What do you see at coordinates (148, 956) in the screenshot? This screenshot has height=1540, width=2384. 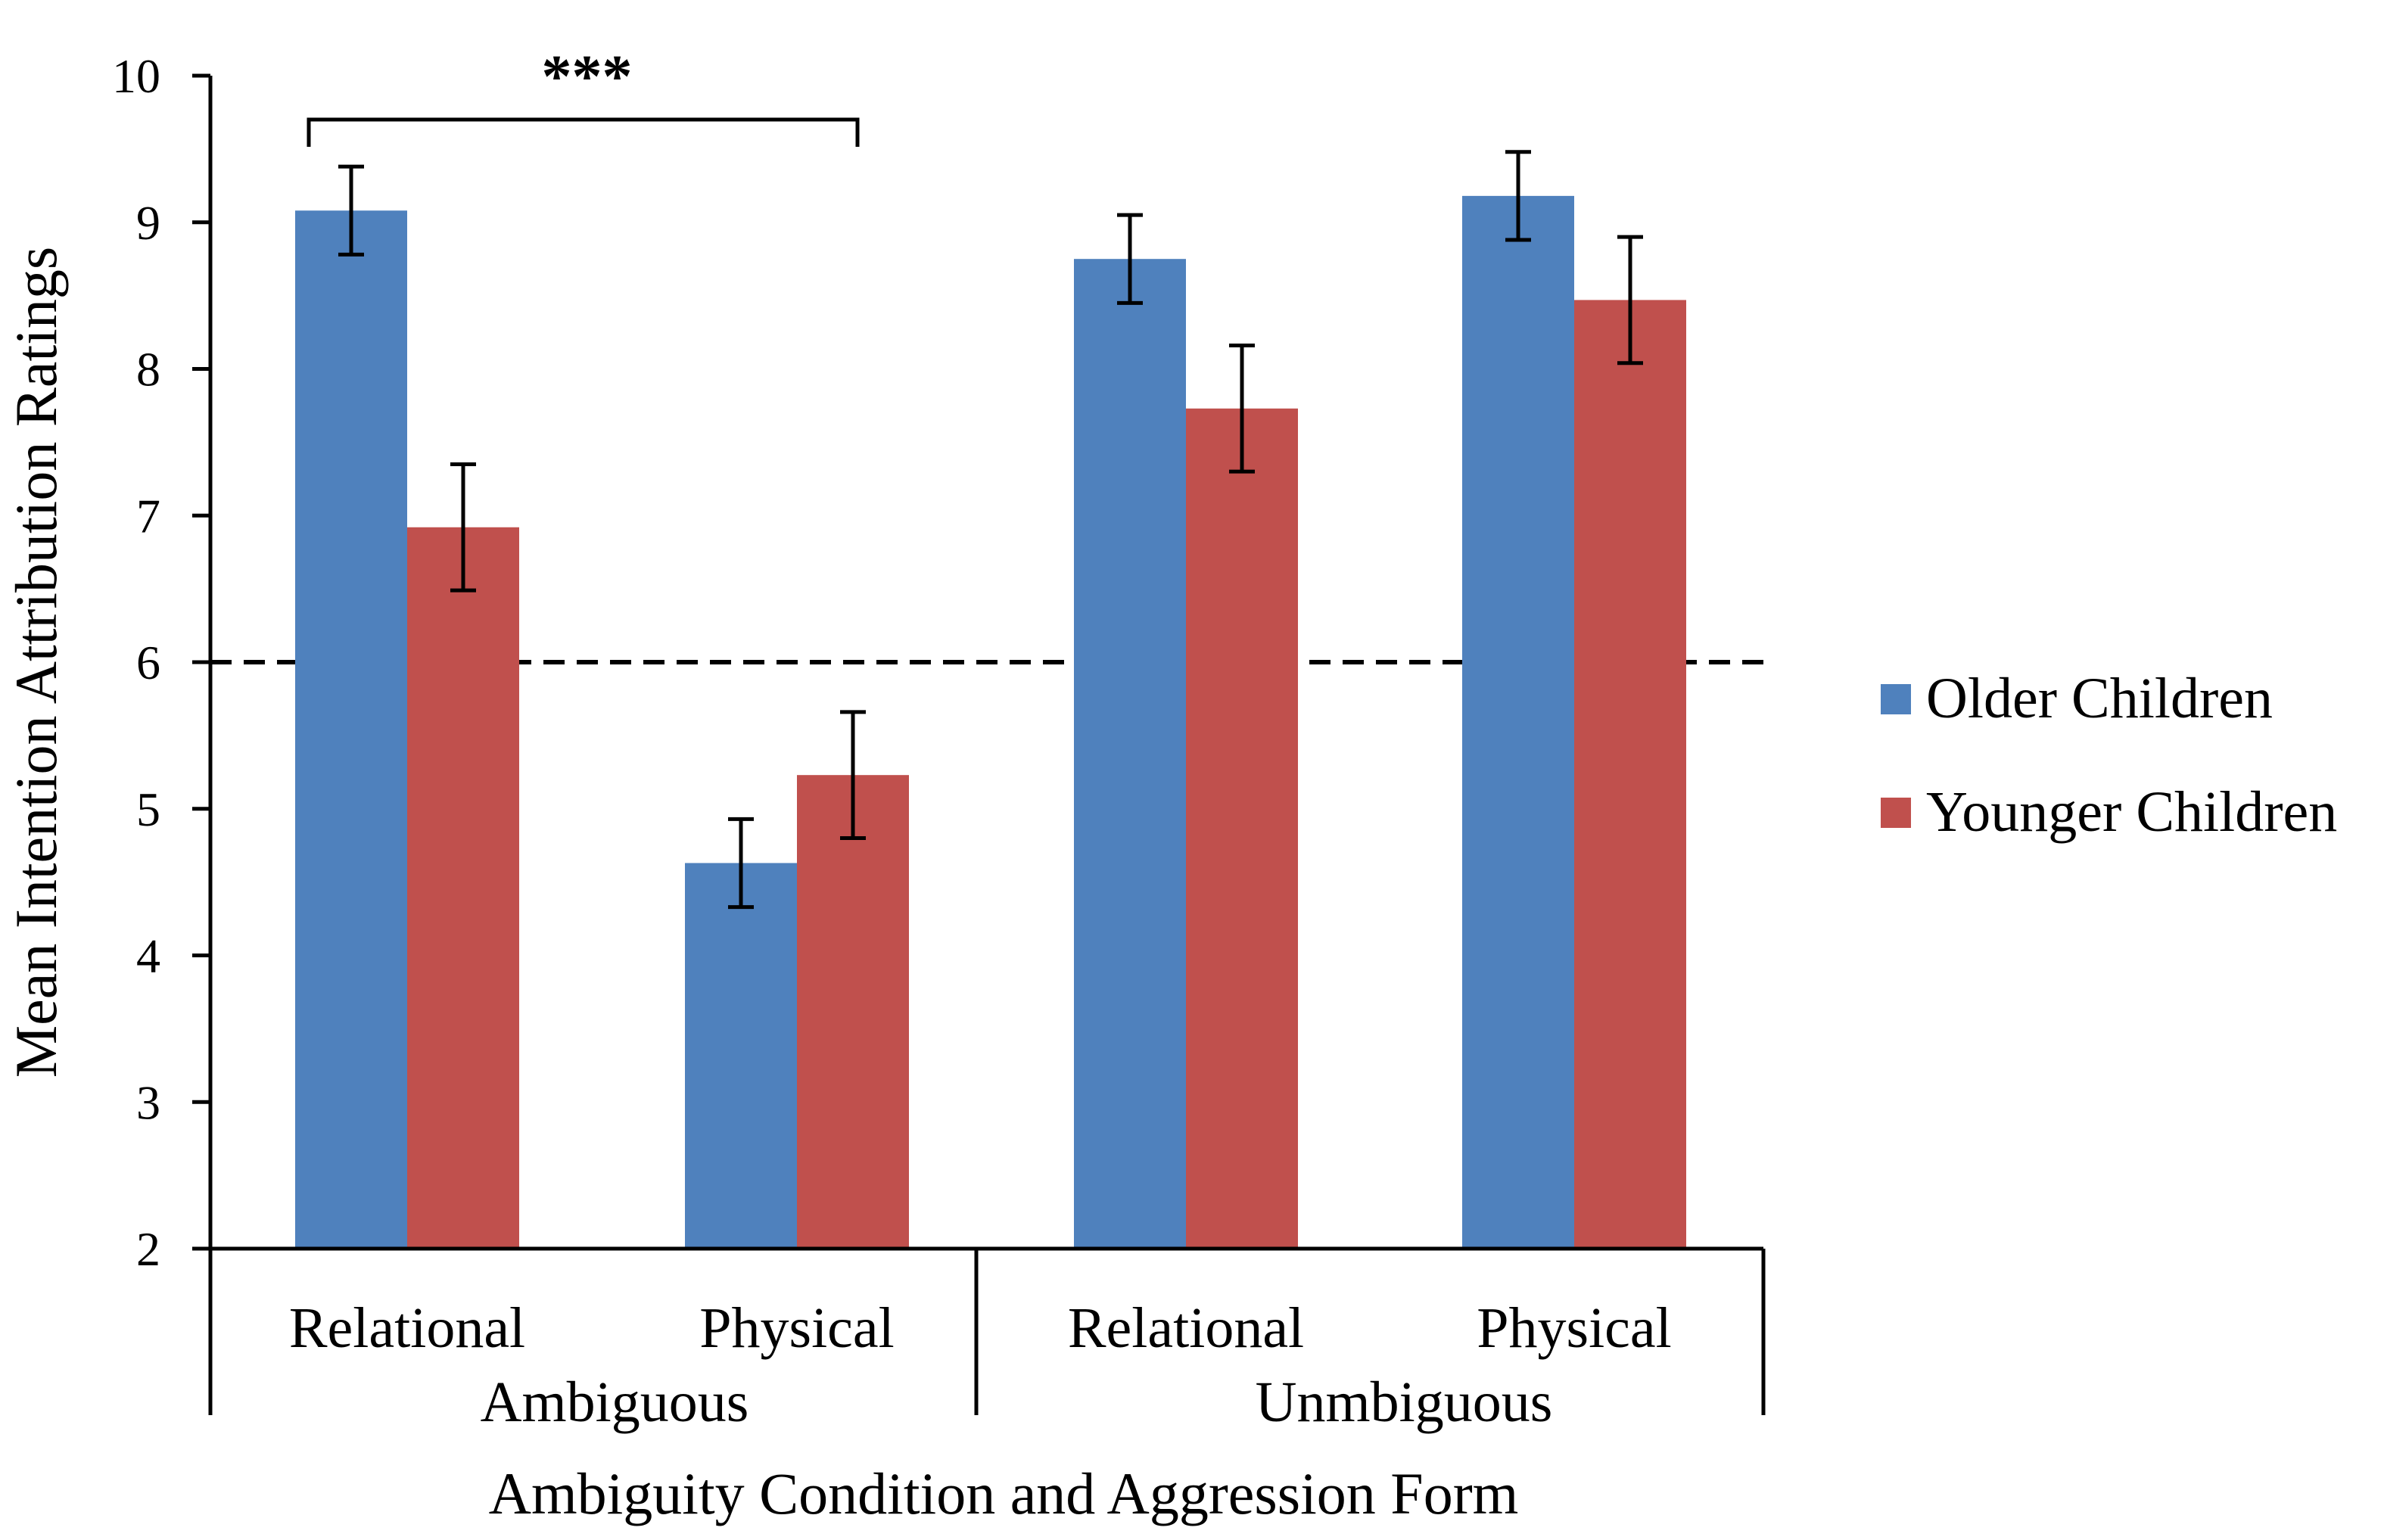 I see `y-tick-label: 4` at bounding box center [148, 956].